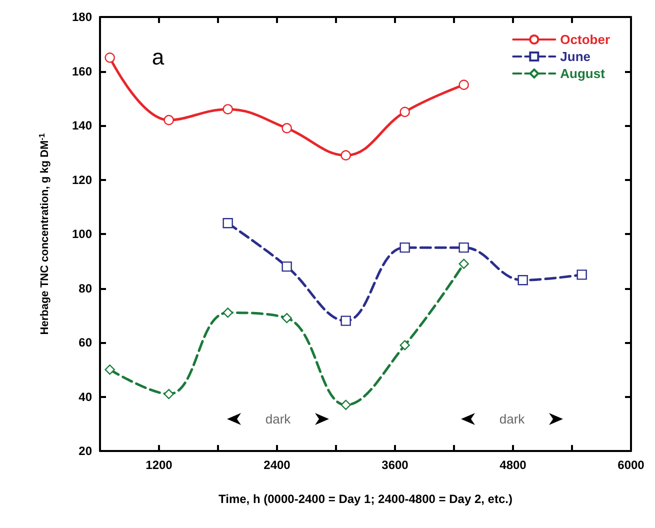 The height and width of the screenshot is (528, 655). I want to click on legend-label: June, so click(575, 56).